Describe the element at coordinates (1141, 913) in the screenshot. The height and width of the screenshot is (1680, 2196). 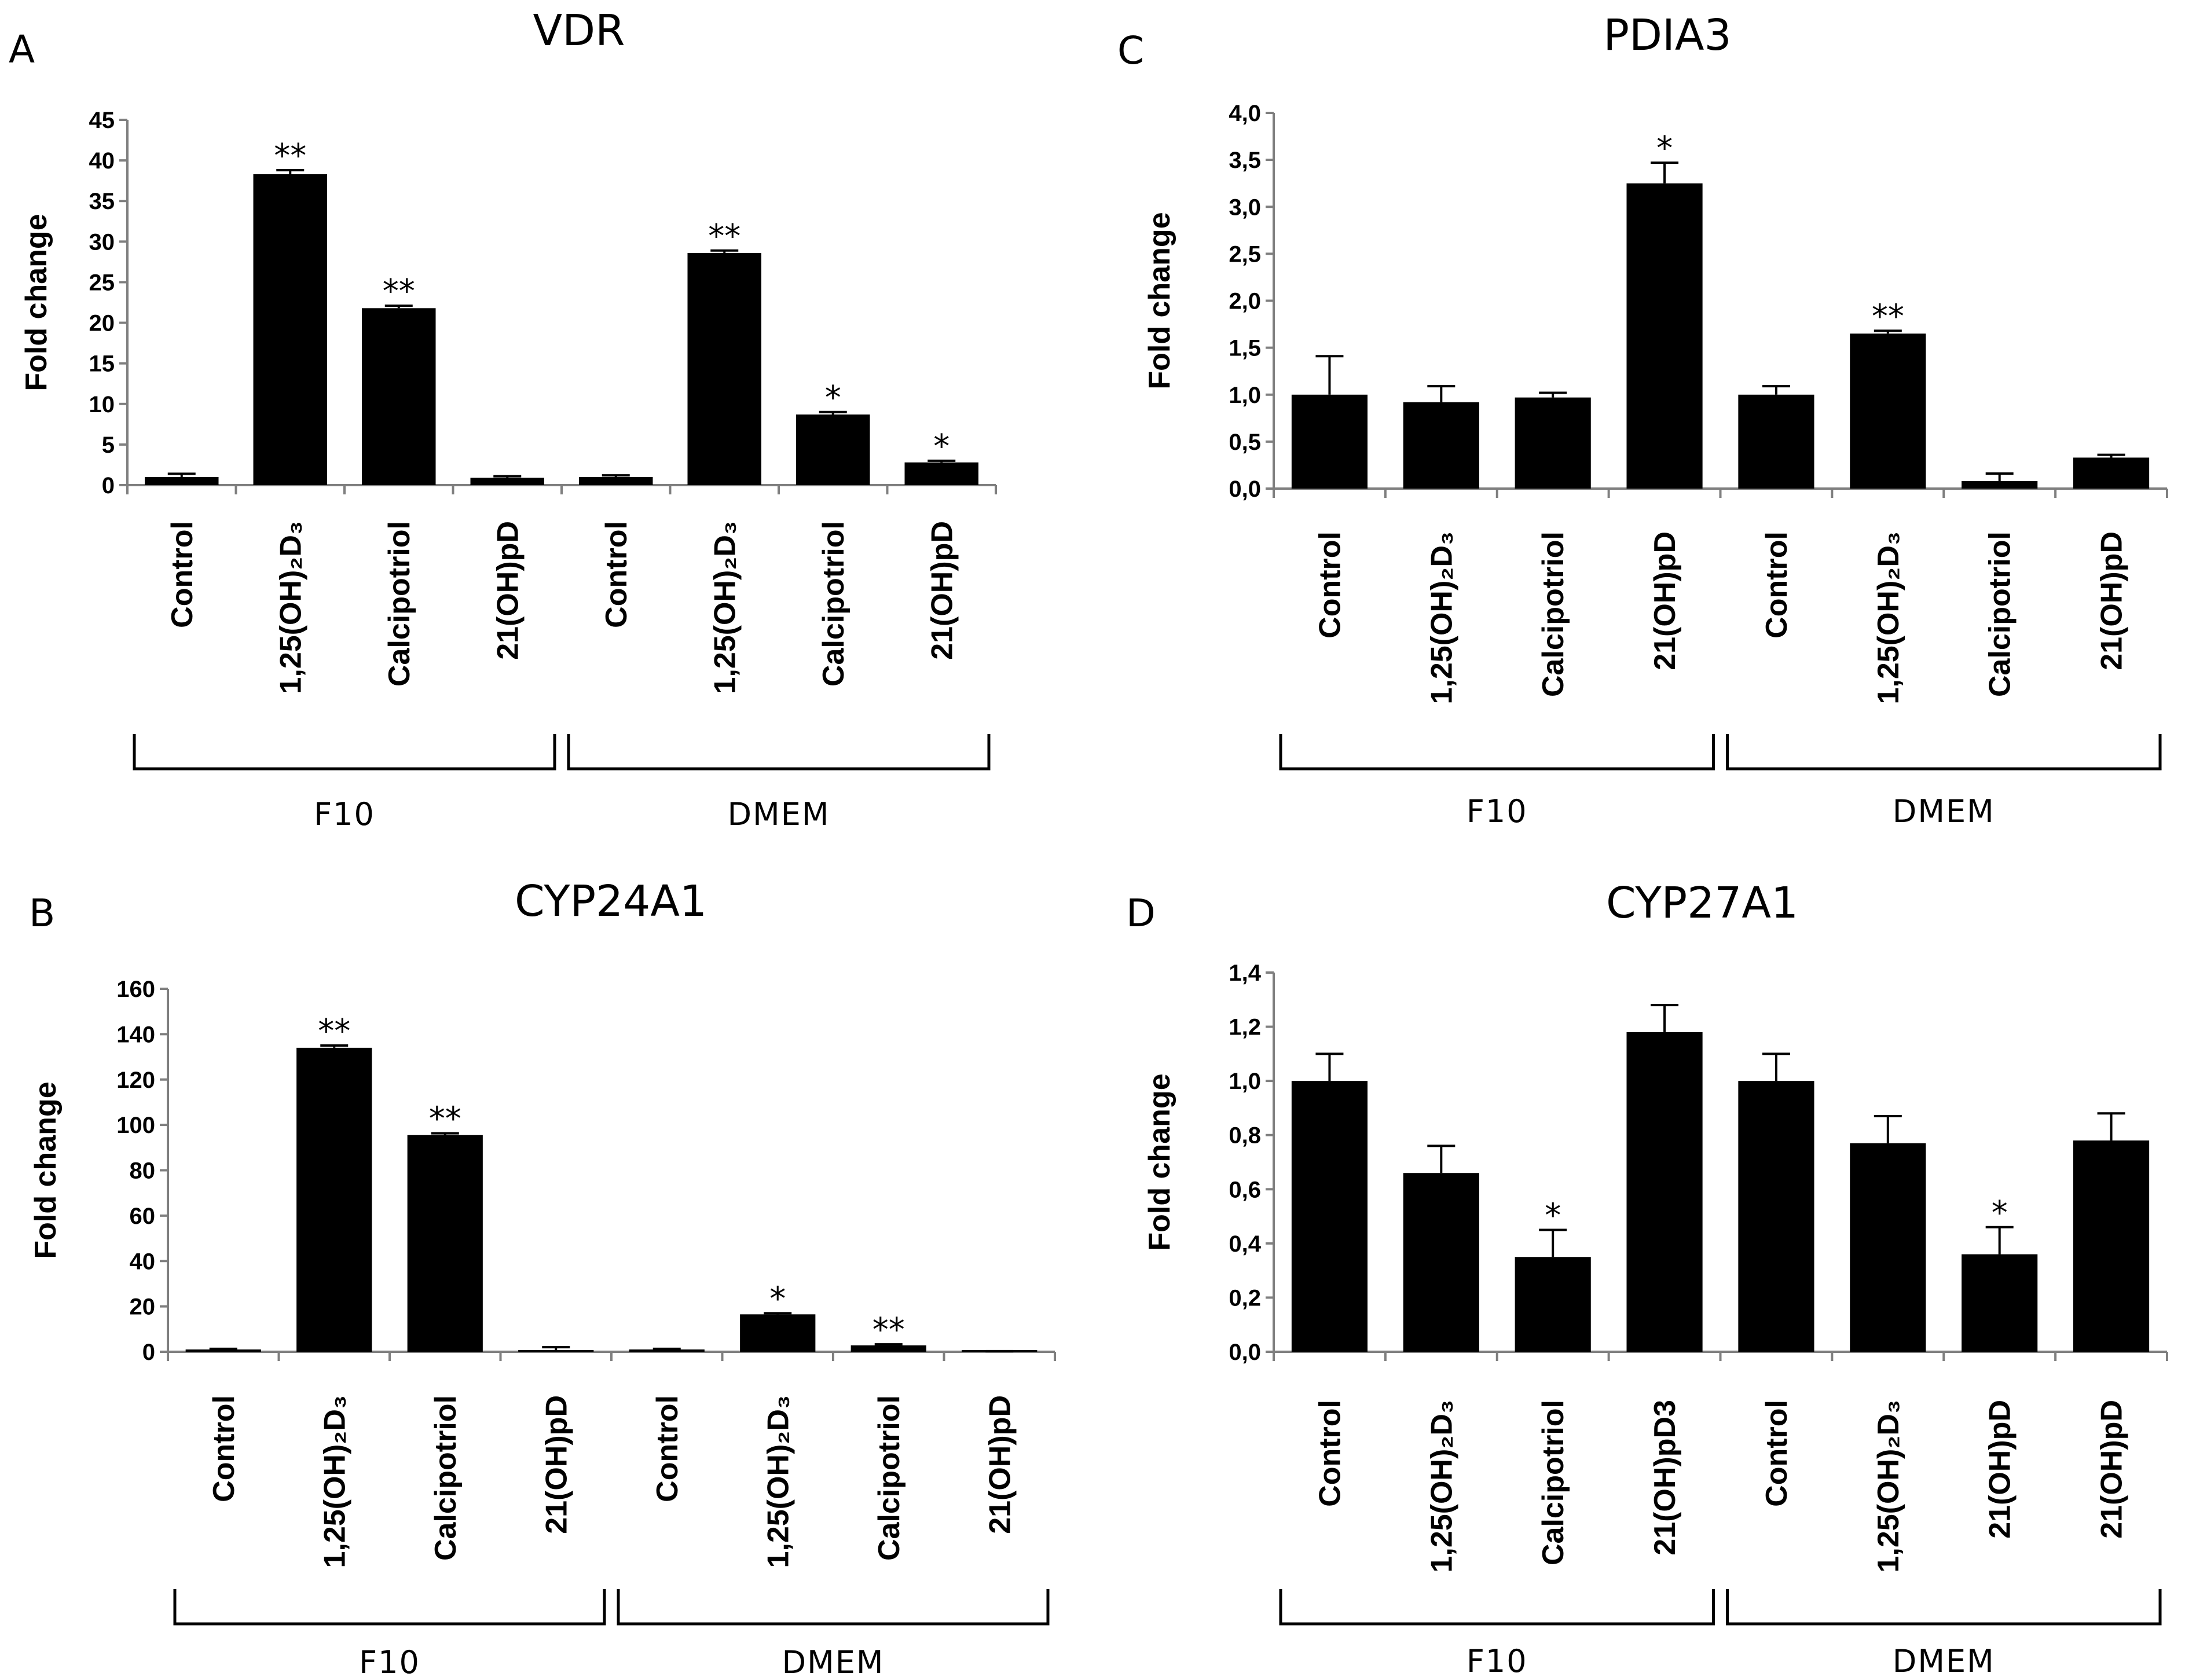
I see `panel-letter: D` at that location.